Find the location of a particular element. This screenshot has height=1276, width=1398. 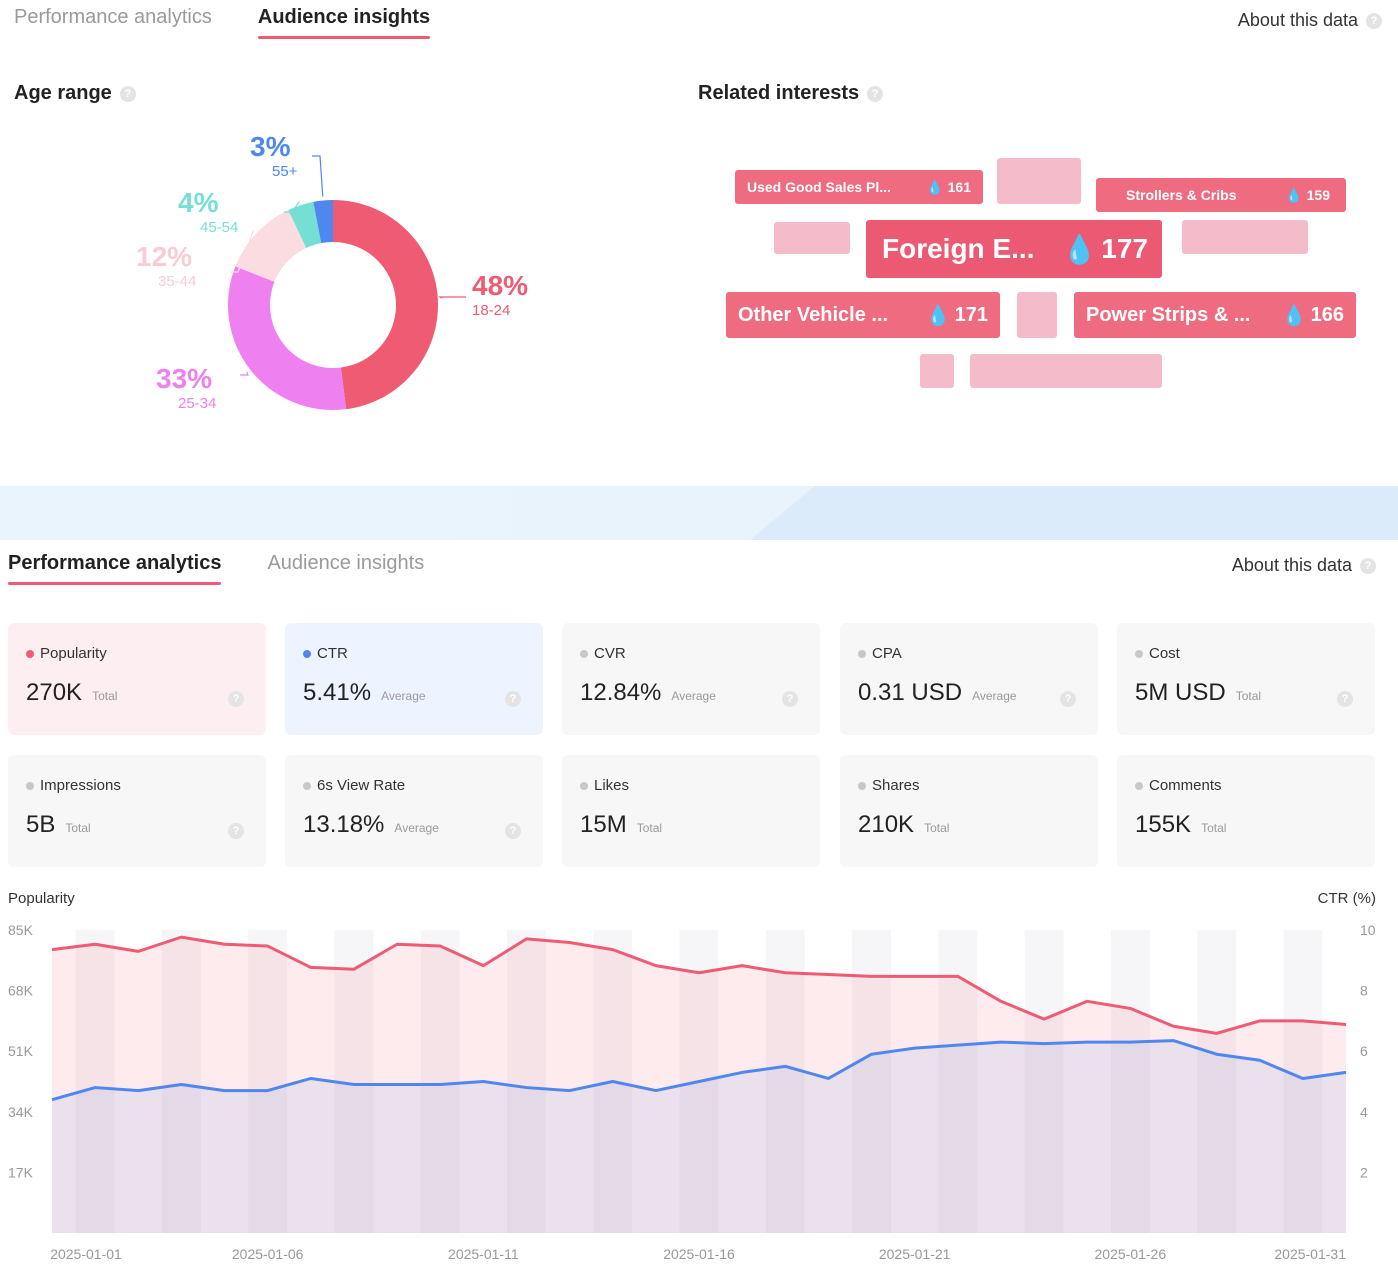

metric-card-comments: Comments 155K Total is located at coordinates (1246, 811).